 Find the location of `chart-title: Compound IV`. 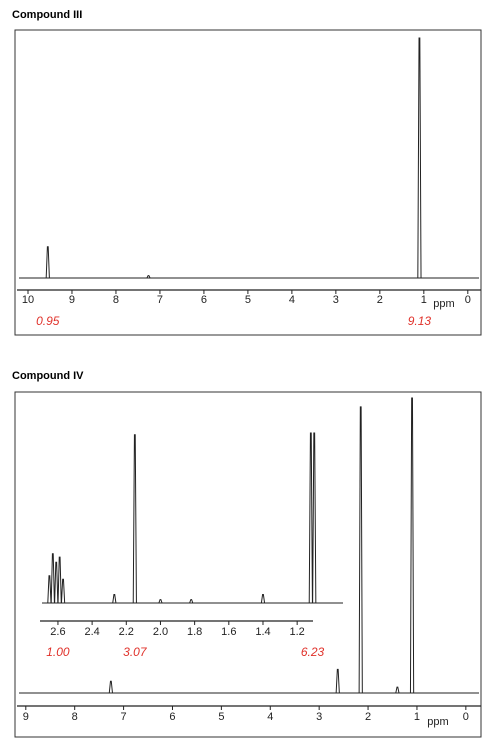

chart-title: Compound IV is located at coordinates (48, 376).